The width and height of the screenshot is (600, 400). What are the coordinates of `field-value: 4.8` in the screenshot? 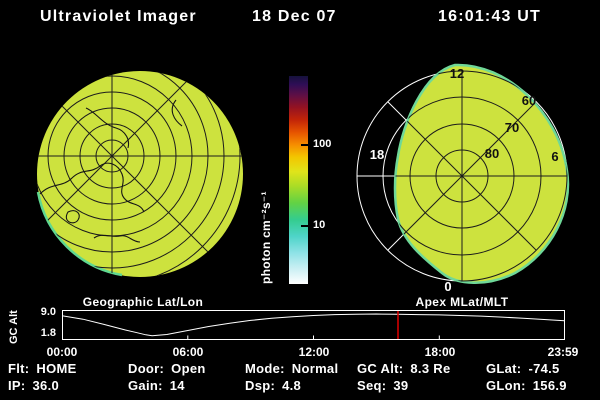 It's located at (292, 385).